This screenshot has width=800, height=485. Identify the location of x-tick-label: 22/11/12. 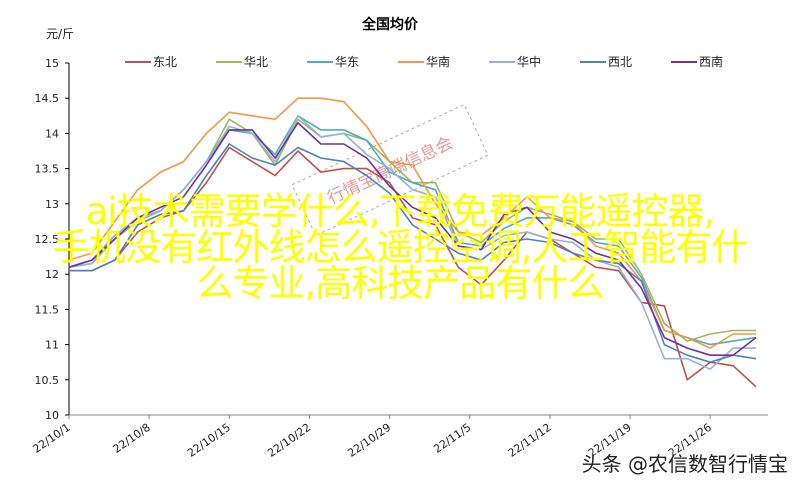
(530, 440).